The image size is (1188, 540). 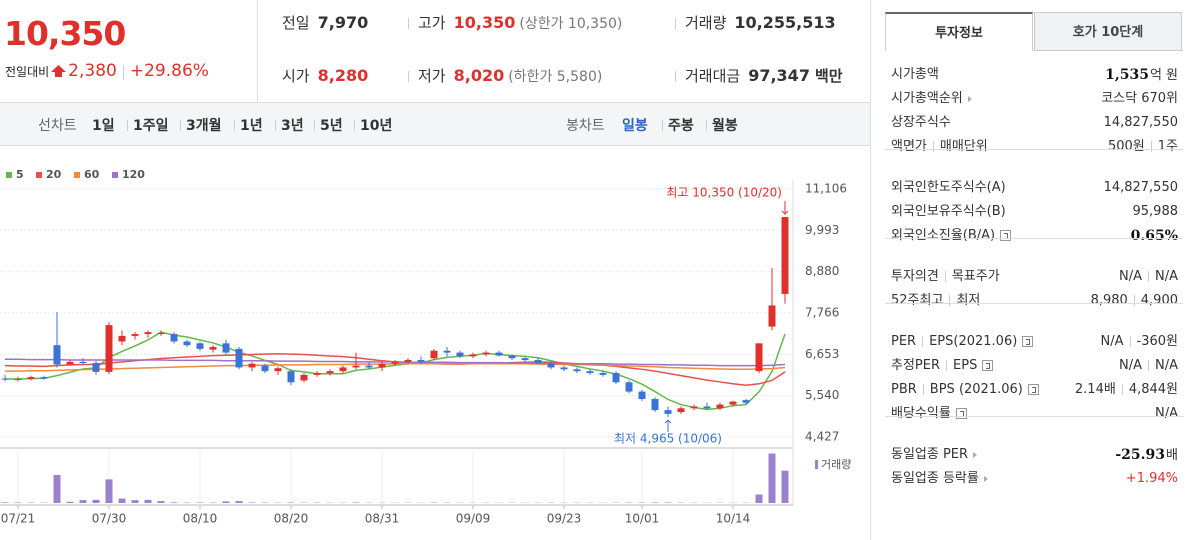 I want to click on row-value: 14,827,550, so click(x=1141, y=123).